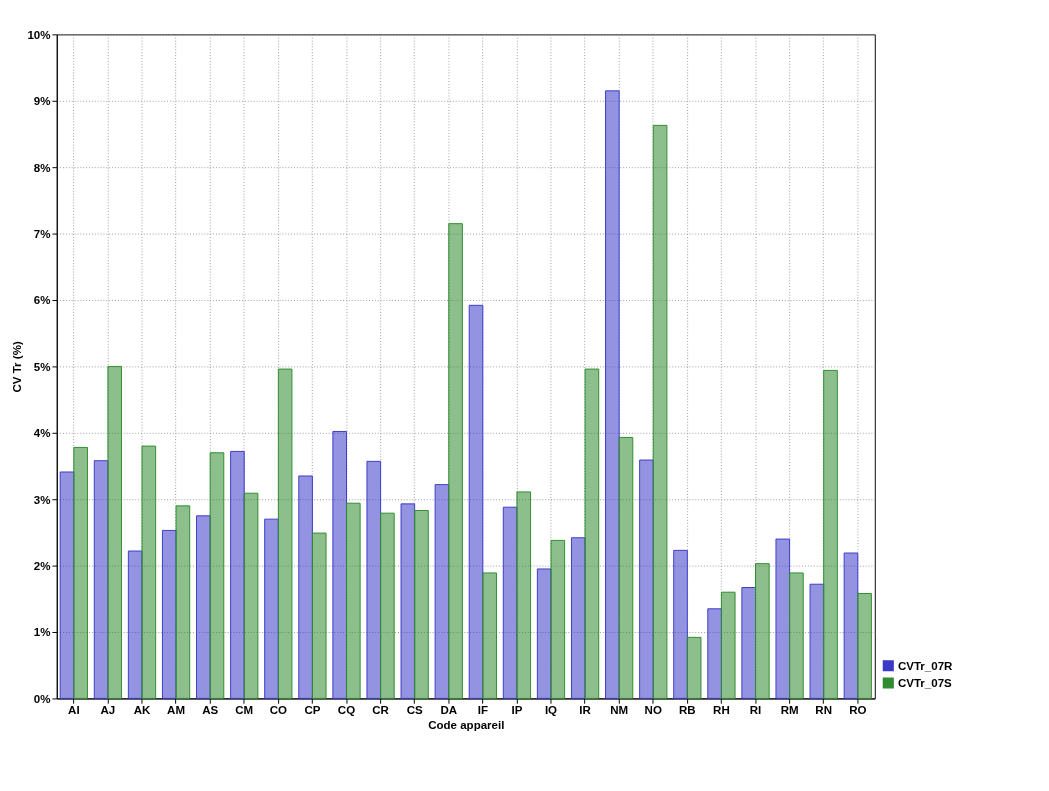  What do you see at coordinates (42, 565) in the screenshot?
I see `y-tick-label: 2%` at bounding box center [42, 565].